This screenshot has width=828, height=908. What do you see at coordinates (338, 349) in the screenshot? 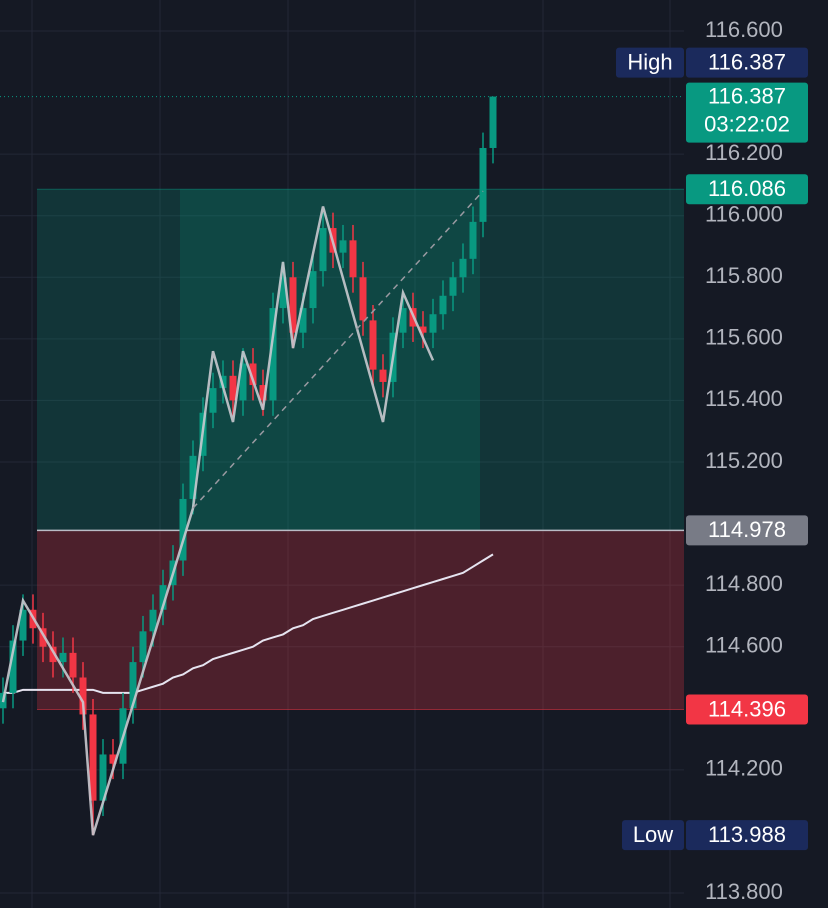
I see `trendline` at bounding box center [338, 349].